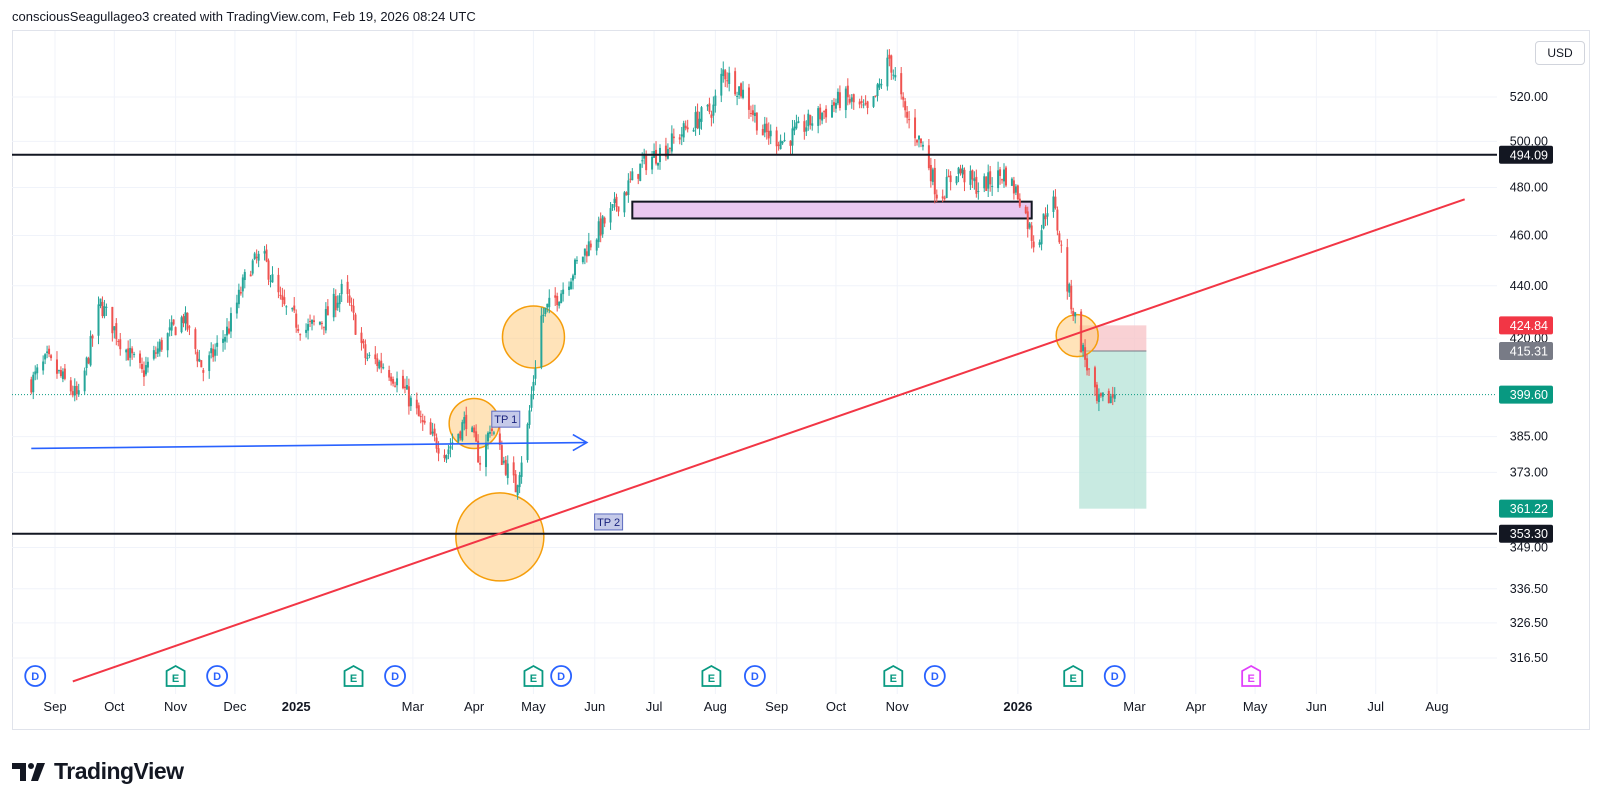 Image resolution: width=1600 pixels, height=805 pixels. I want to click on supply-zone-rect, so click(832, 210).